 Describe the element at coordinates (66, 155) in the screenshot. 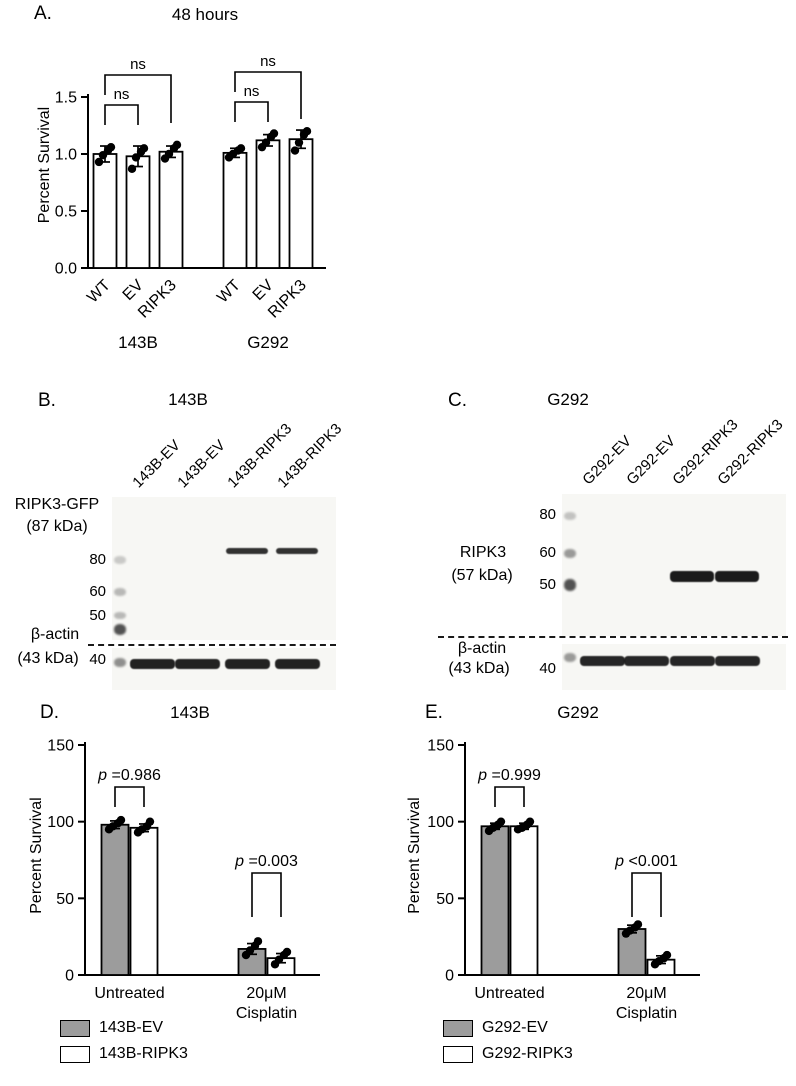

I see `y-tick-label: 1.0` at that location.